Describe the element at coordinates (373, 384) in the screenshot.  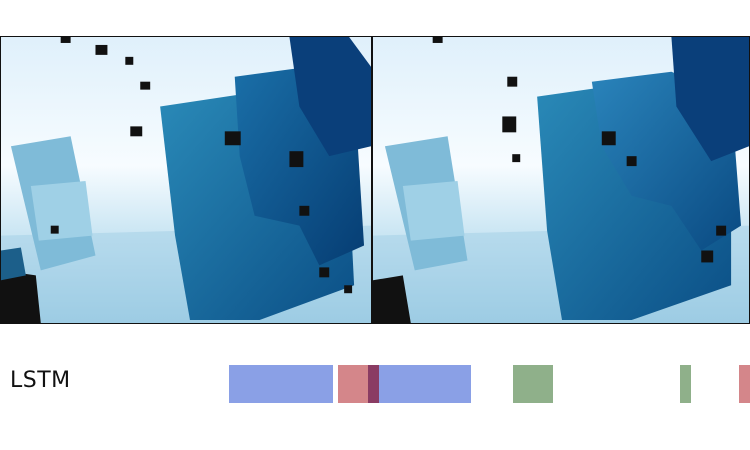
I see `timeline-segment-overlap` at that location.